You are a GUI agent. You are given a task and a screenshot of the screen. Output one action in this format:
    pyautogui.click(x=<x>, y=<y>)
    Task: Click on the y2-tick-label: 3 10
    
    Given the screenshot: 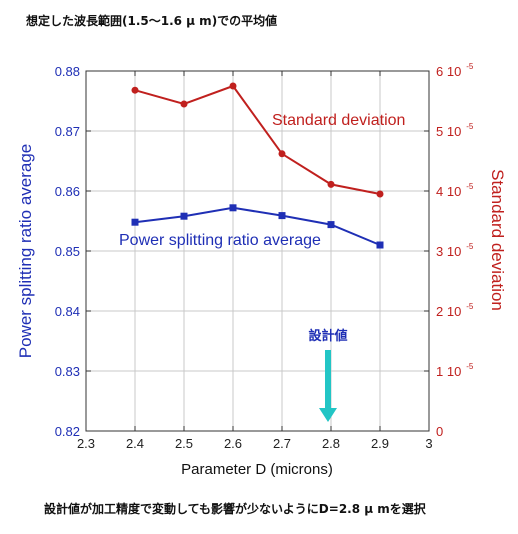 What is the action you would take?
    pyautogui.click(x=448, y=251)
    